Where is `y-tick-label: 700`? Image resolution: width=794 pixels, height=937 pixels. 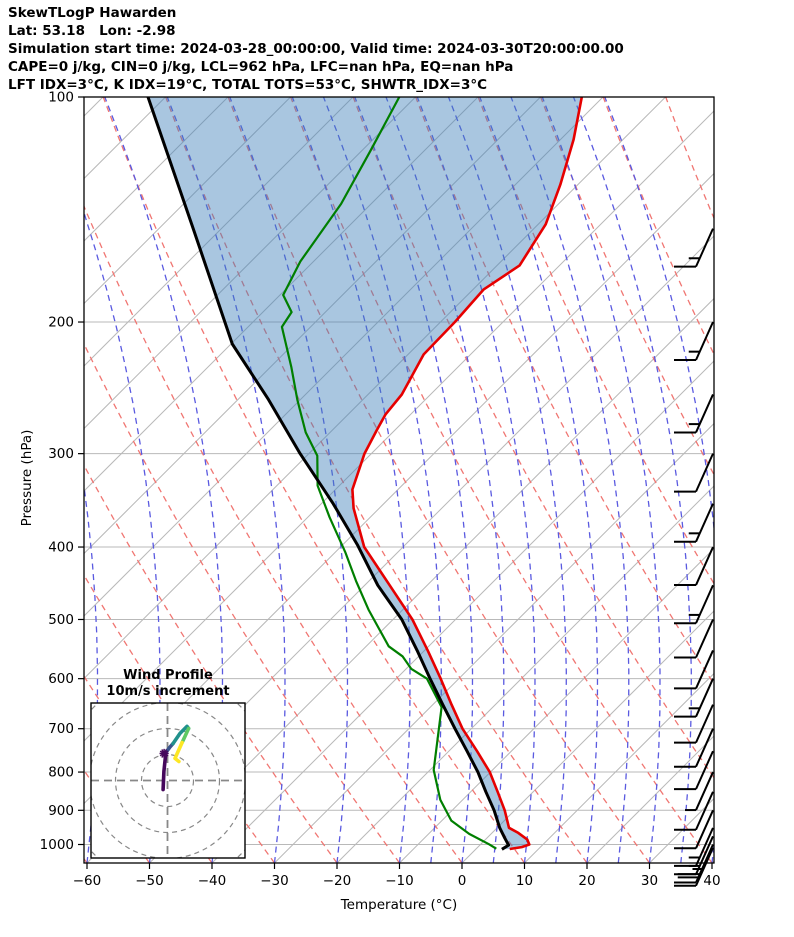
y-tick-label: 700 is located at coordinates (61, 729).